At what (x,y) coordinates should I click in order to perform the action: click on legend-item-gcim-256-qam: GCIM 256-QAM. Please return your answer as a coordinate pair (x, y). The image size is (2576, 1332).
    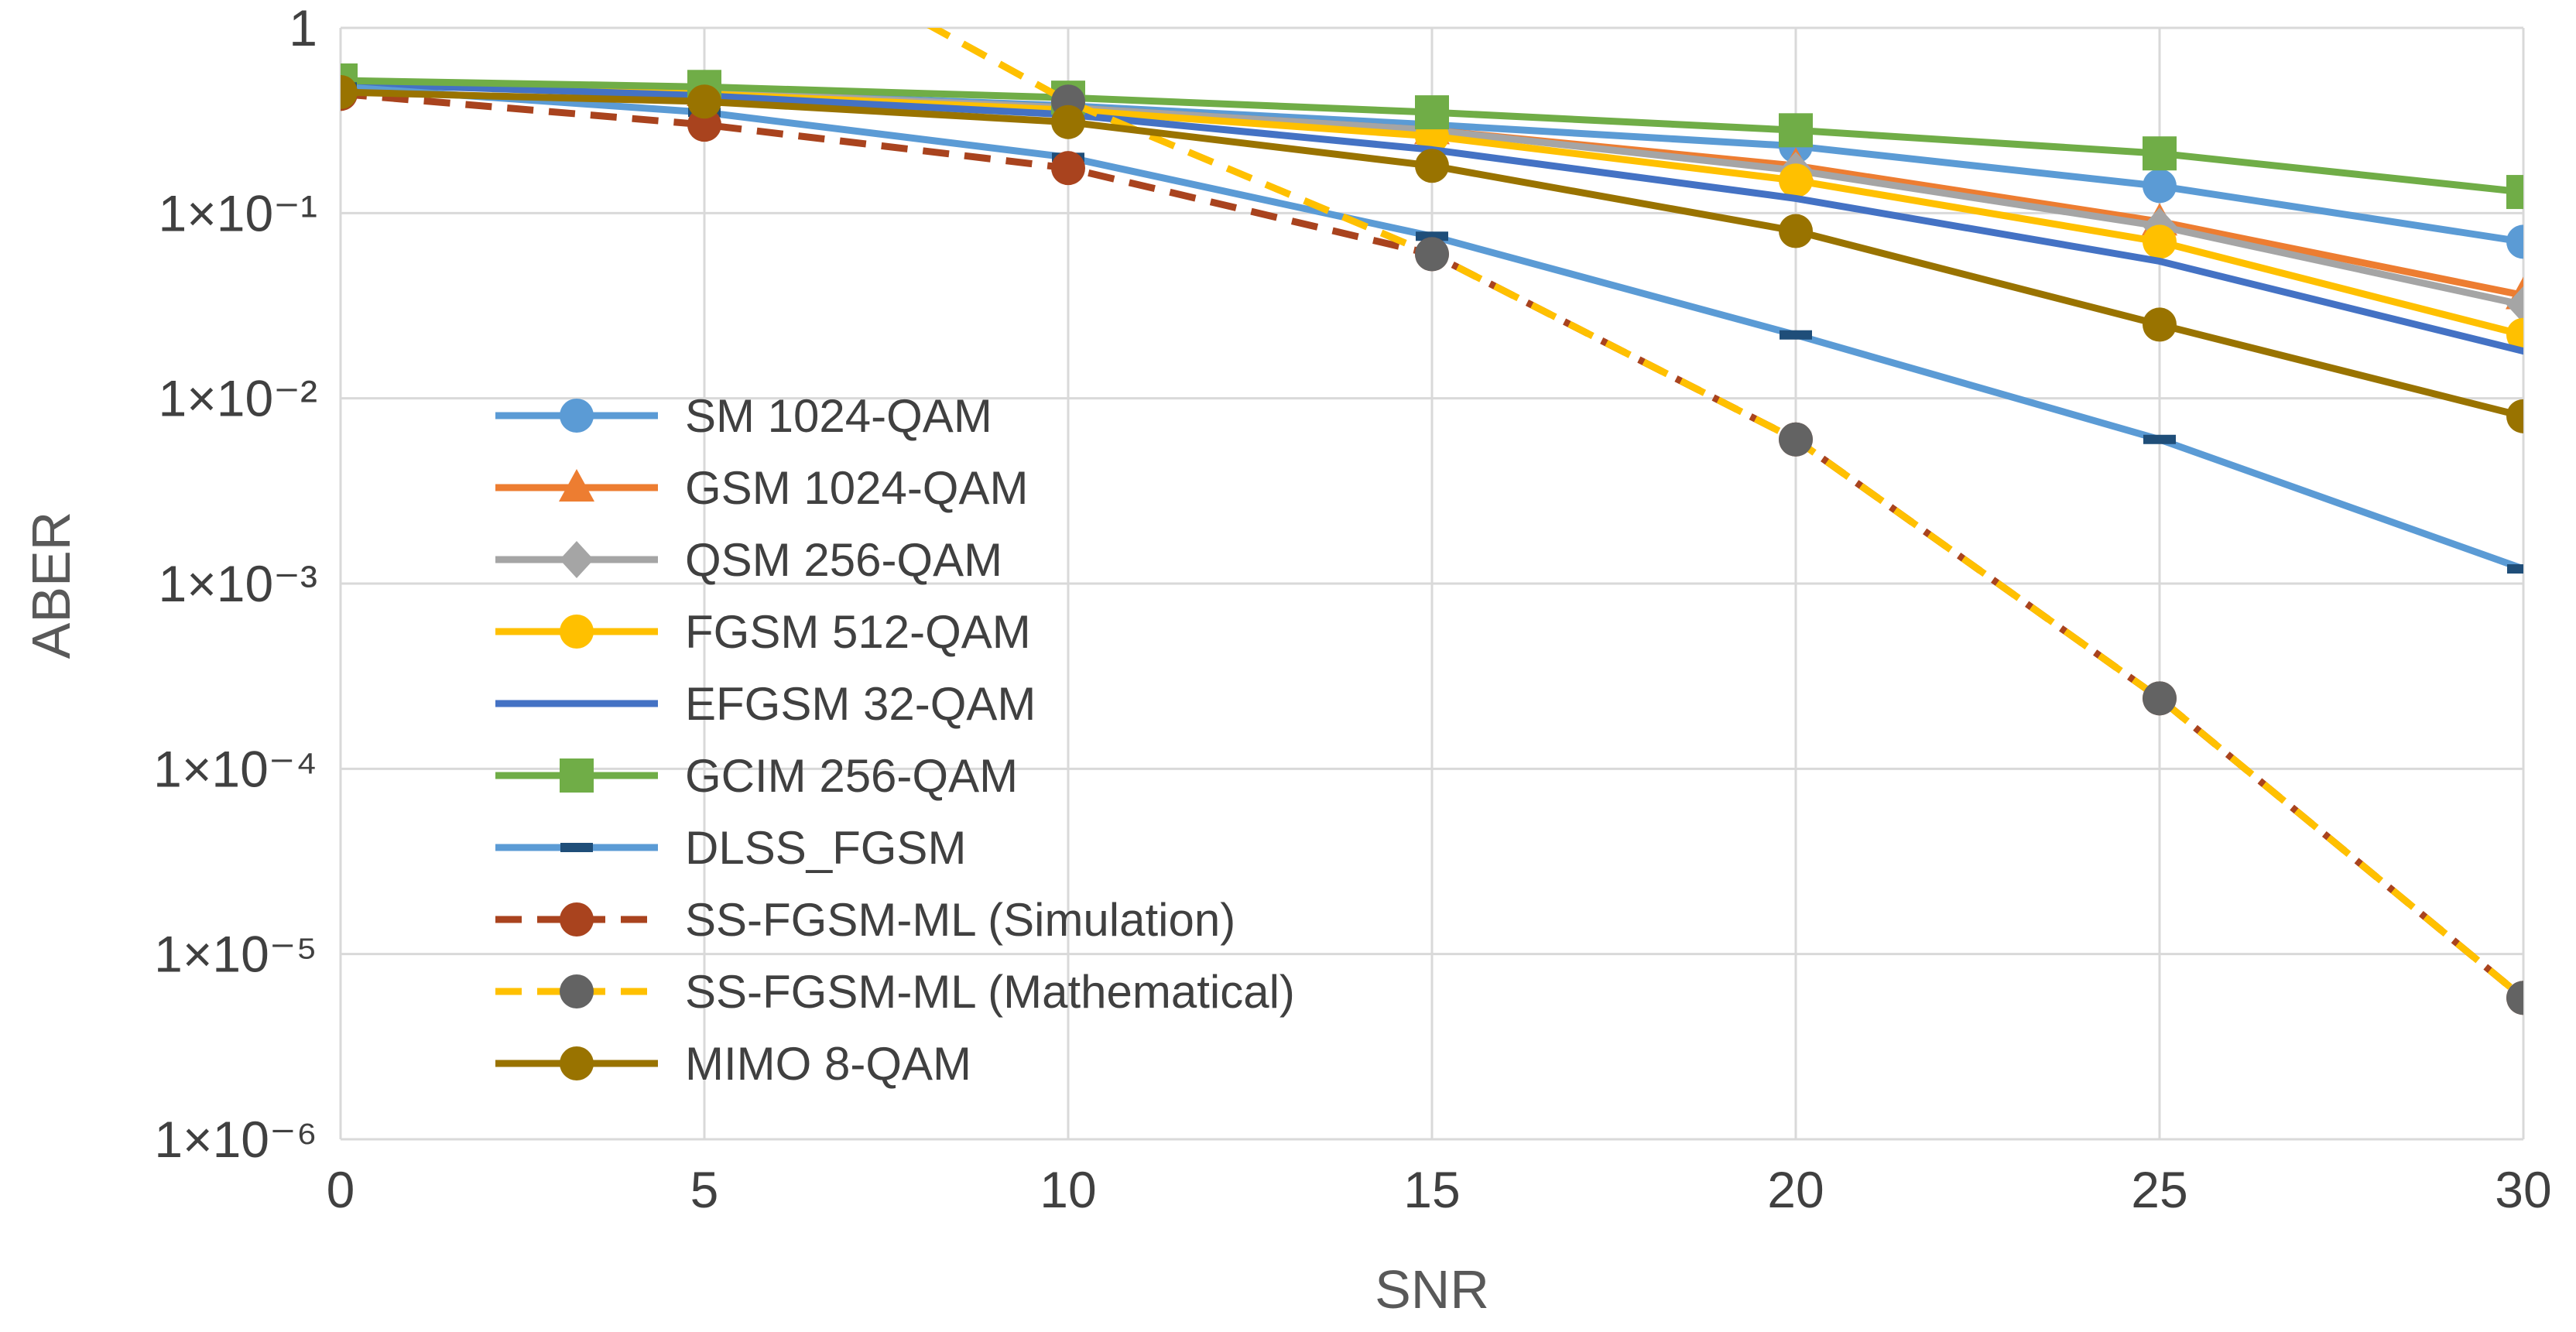
    Looking at the image, I should click on (756, 776).